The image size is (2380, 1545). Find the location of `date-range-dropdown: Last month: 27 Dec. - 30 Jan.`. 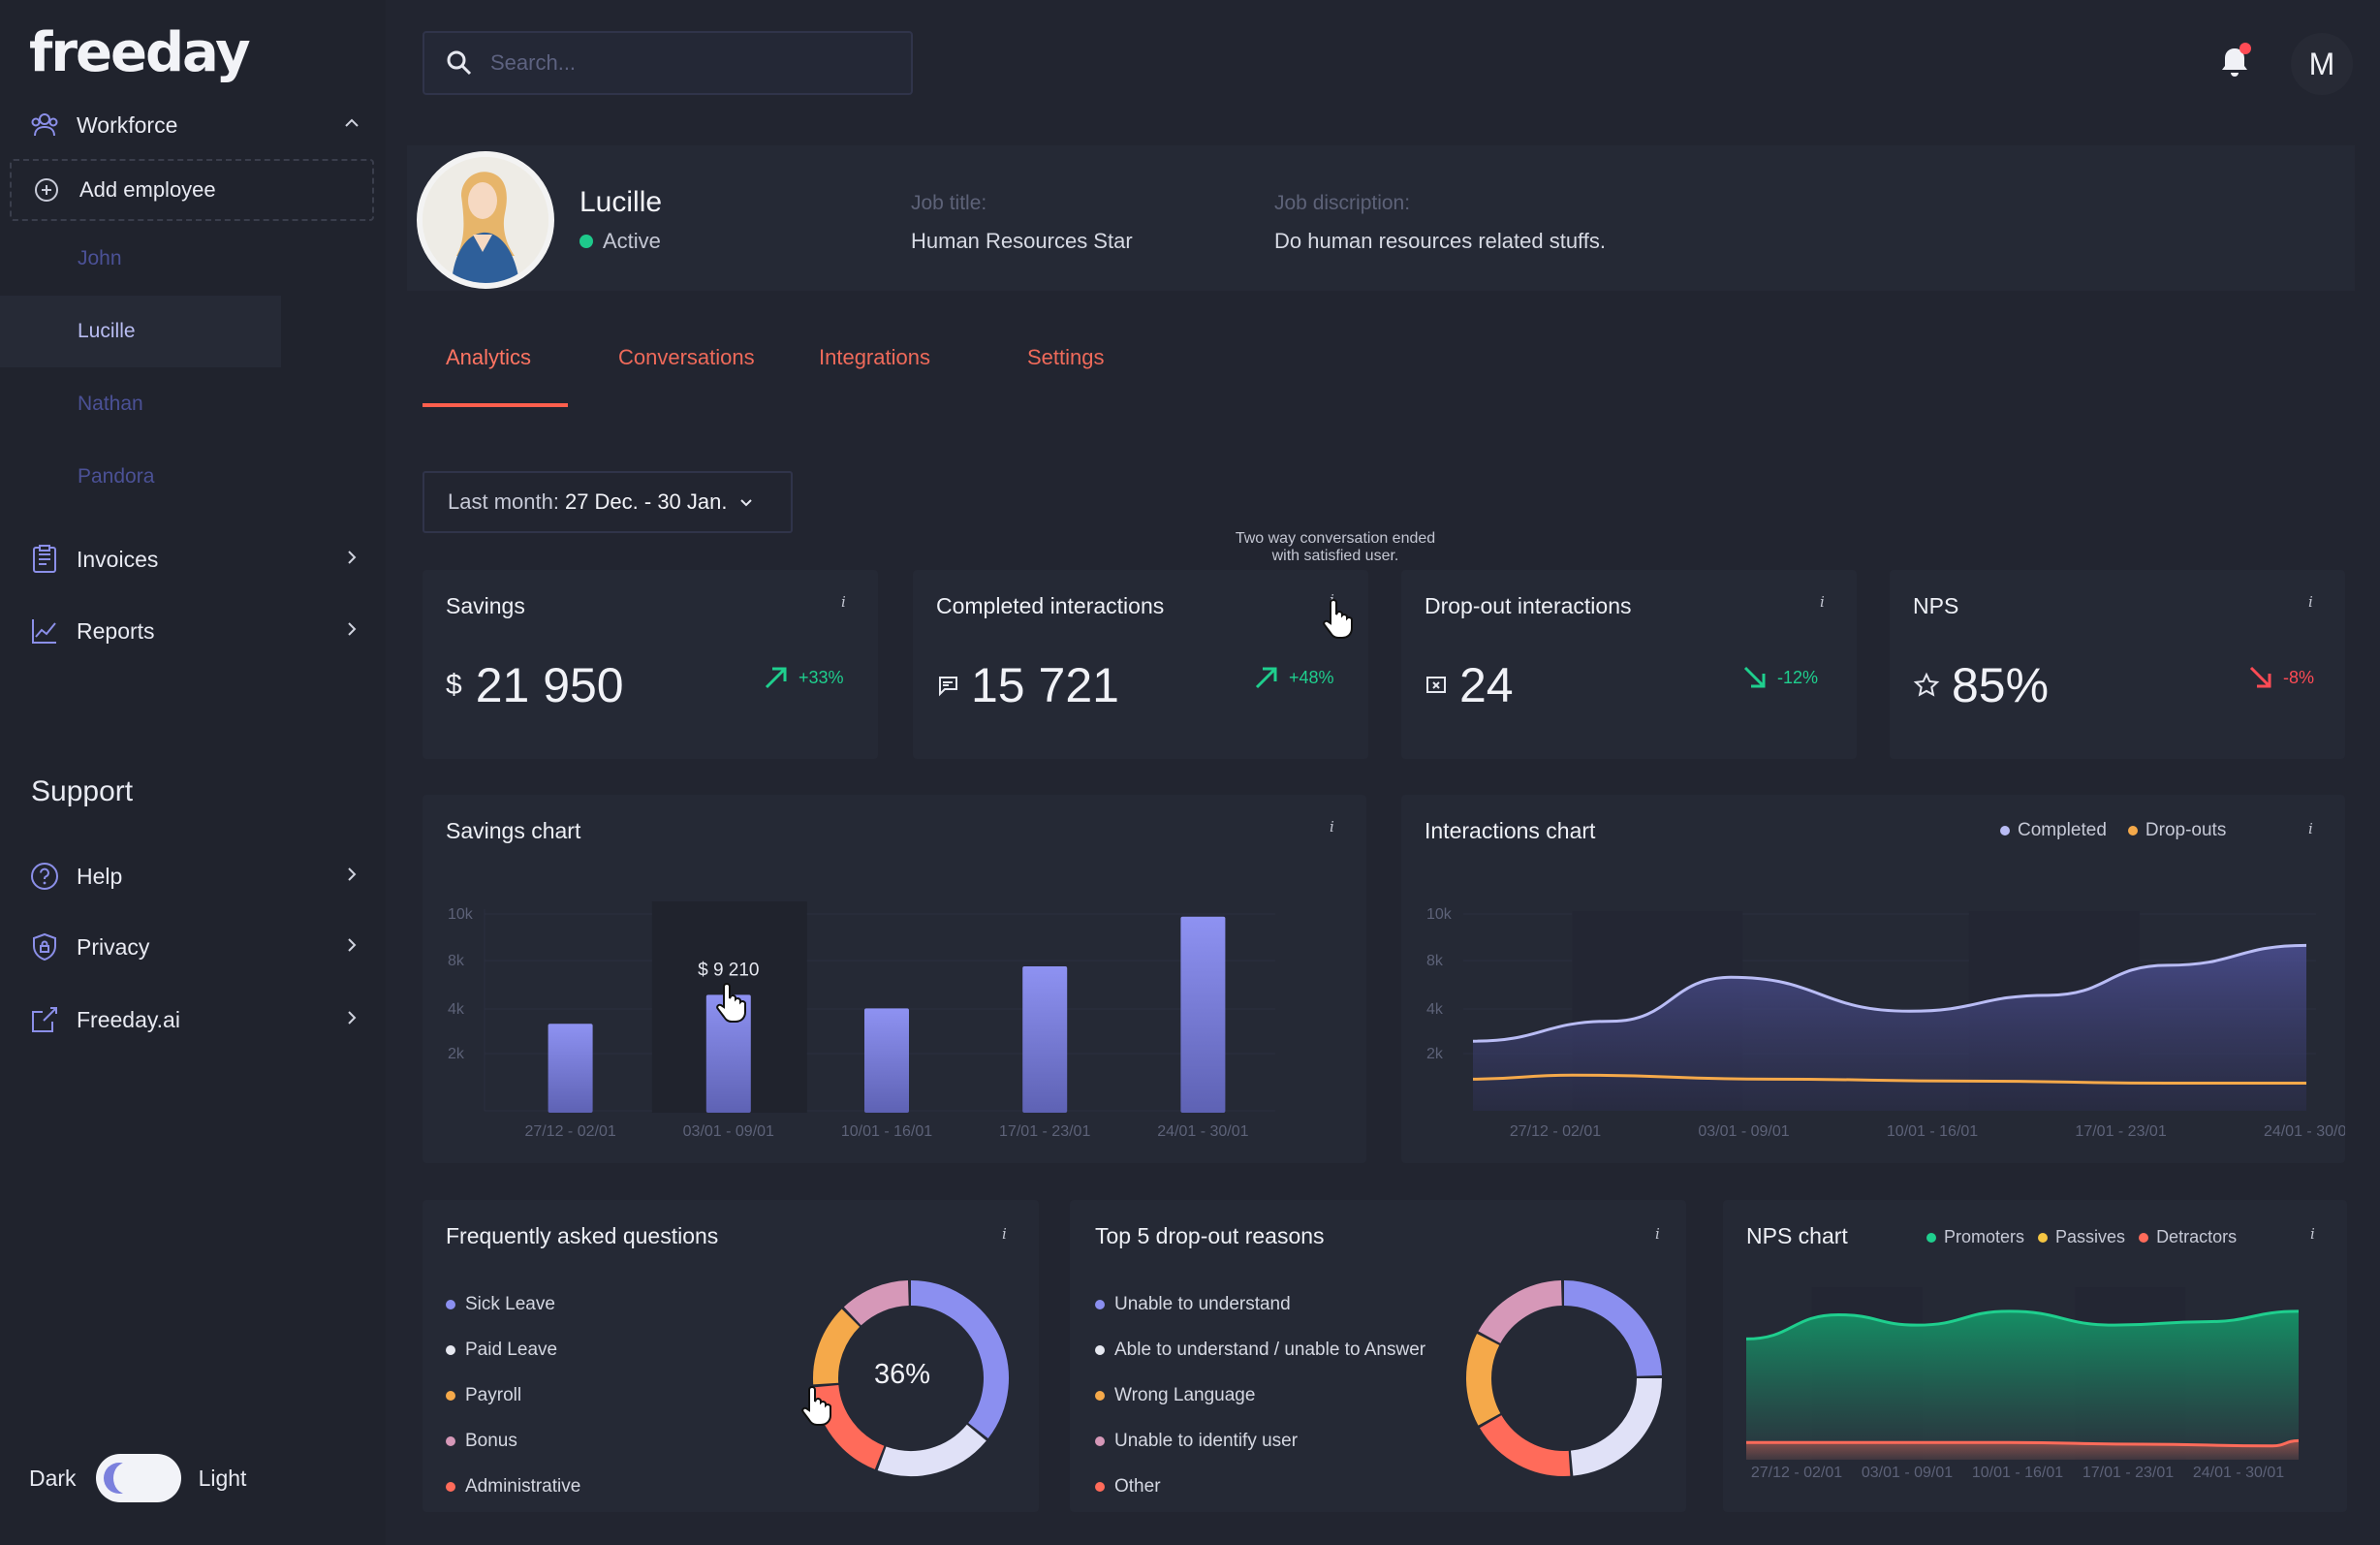

date-range-dropdown: Last month: 27 Dec. - 30 Jan. is located at coordinates (608, 502).